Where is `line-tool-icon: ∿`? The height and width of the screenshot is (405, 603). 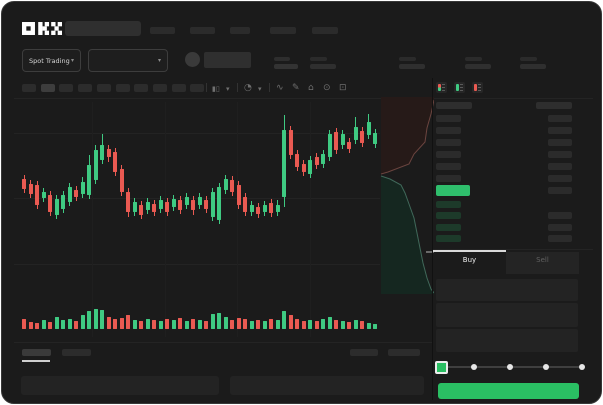
line-tool-icon: ∿ is located at coordinates (280, 88).